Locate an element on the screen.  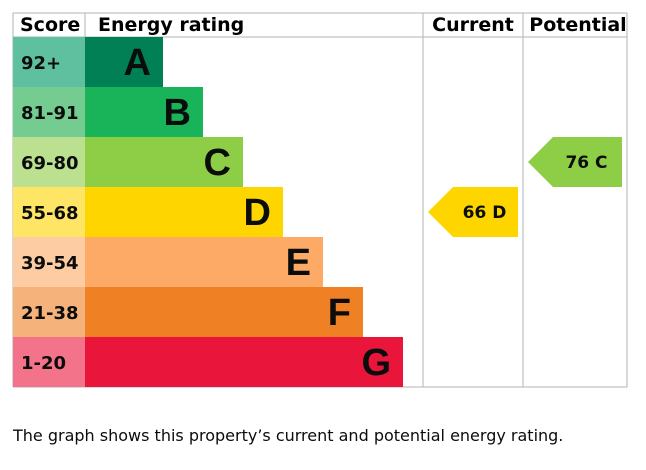
score-range-a: 92+ is located at coordinates (41, 63).